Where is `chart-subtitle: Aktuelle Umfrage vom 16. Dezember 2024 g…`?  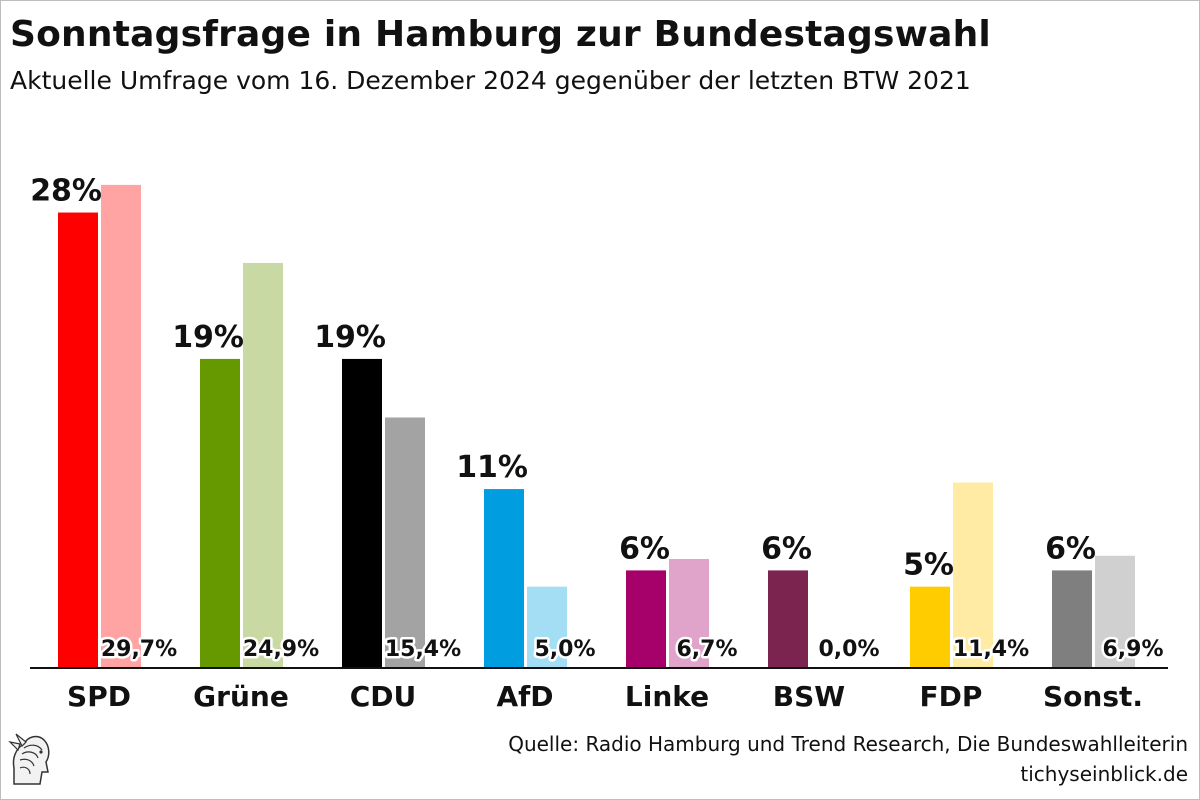 chart-subtitle: Aktuelle Umfrage vom 16. Dezember 2024 g… is located at coordinates (490, 80).